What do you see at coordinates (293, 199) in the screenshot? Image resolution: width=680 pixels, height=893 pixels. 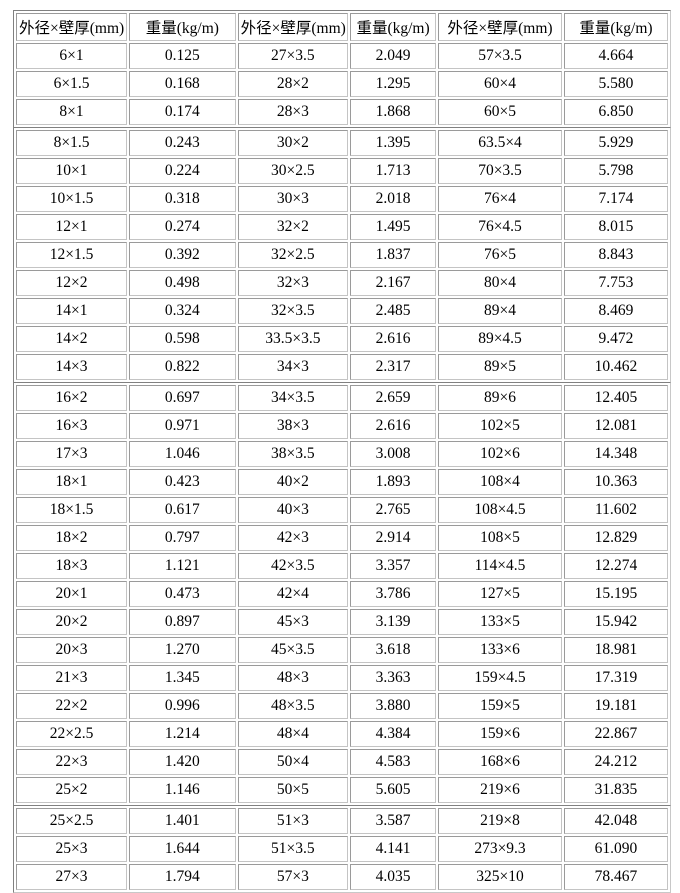 I see `size-cell: 30×3` at bounding box center [293, 199].